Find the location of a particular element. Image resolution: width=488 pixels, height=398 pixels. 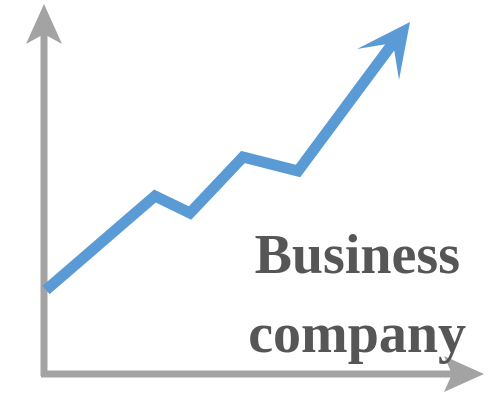

logo-text-business: Business is located at coordinates (357, 255).